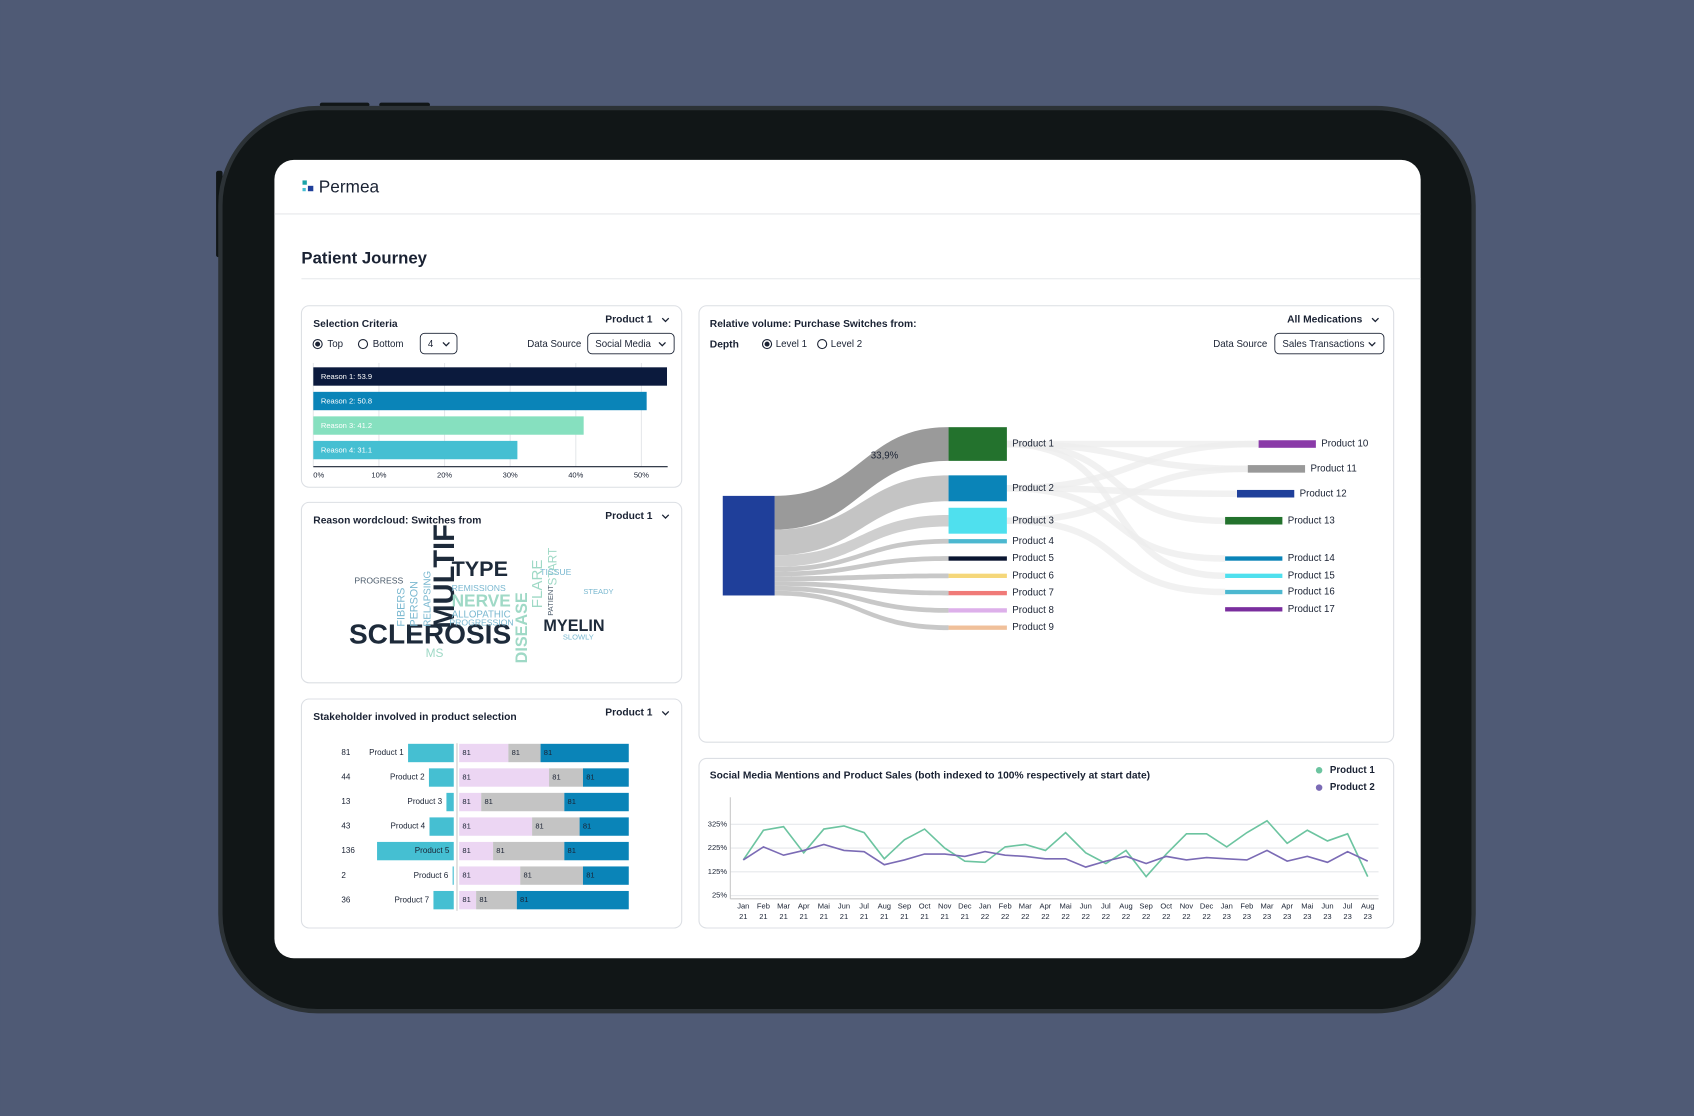 This screenshot has height=1116, width=1694. Describe the element at coordinates (1312, 558) in the screenshot. I see `node-label: Product 14` at that location.